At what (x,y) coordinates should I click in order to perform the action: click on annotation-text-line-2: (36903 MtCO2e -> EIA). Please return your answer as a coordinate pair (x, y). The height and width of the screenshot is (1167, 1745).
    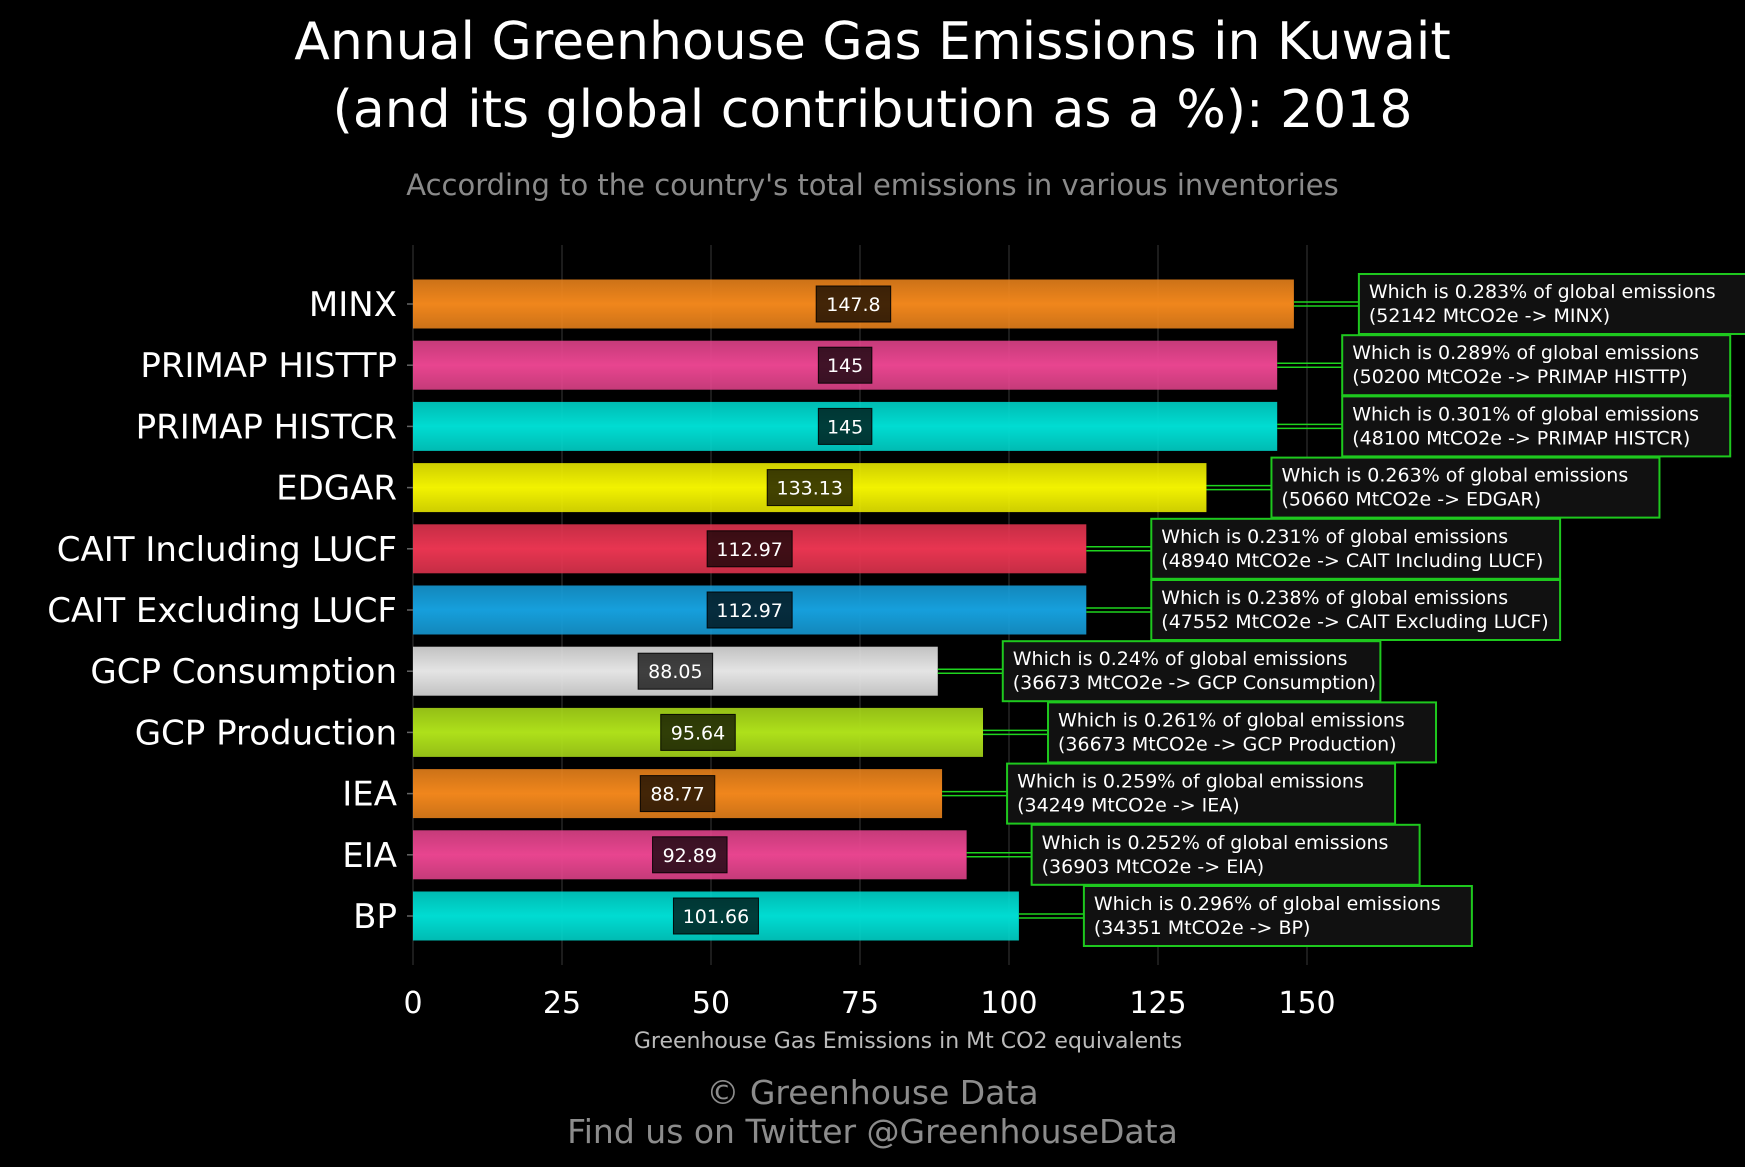
    Looking at the image, I should click on (1153, 867).